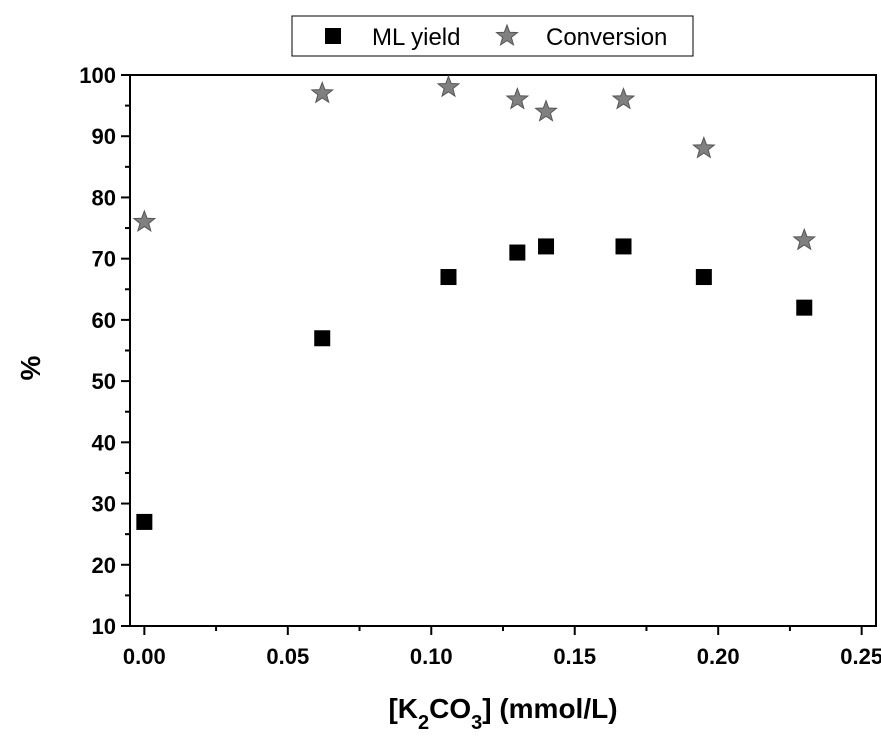 The height and width of the screenshot is (738, 881). I want to click on y-tick-label: 70, so click(104, 259).